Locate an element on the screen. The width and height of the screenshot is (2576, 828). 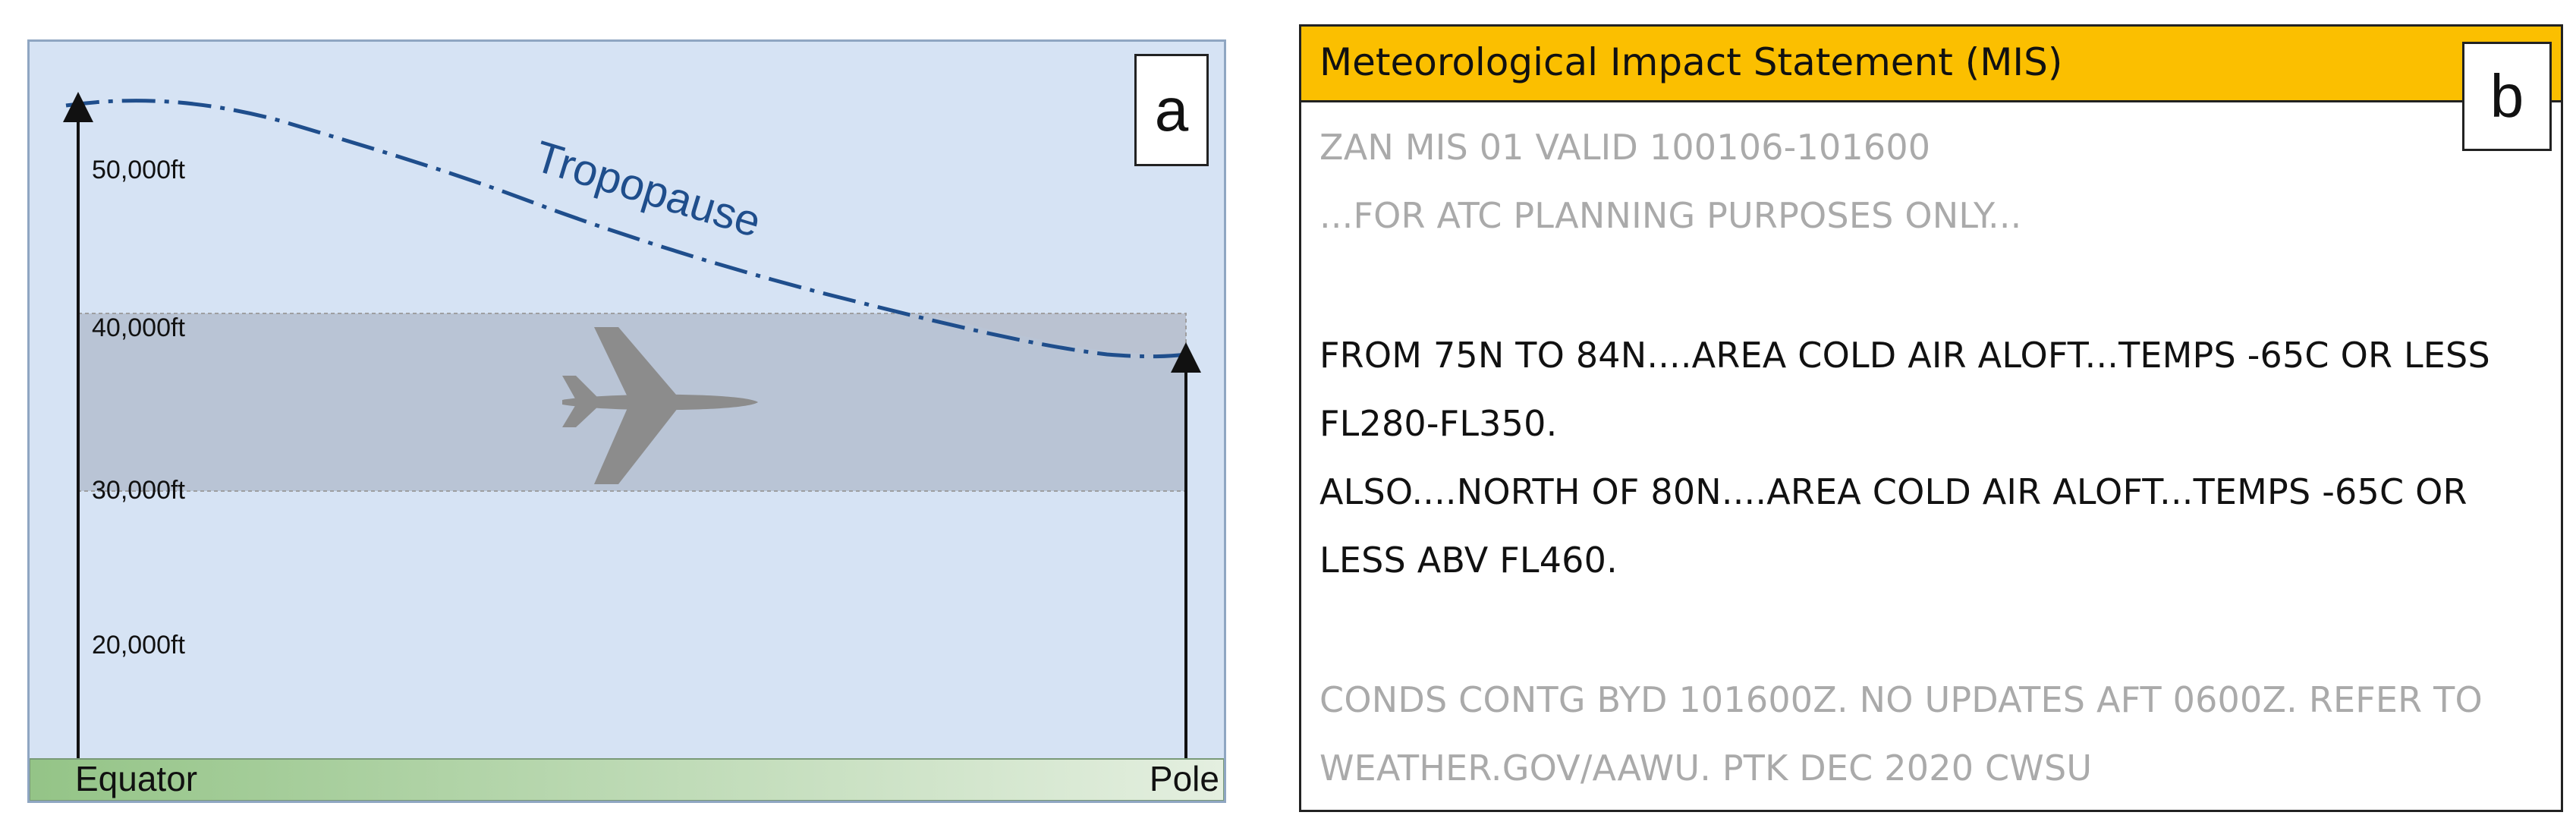
panel-letter-b: b is located at coordinates (2507, 96).